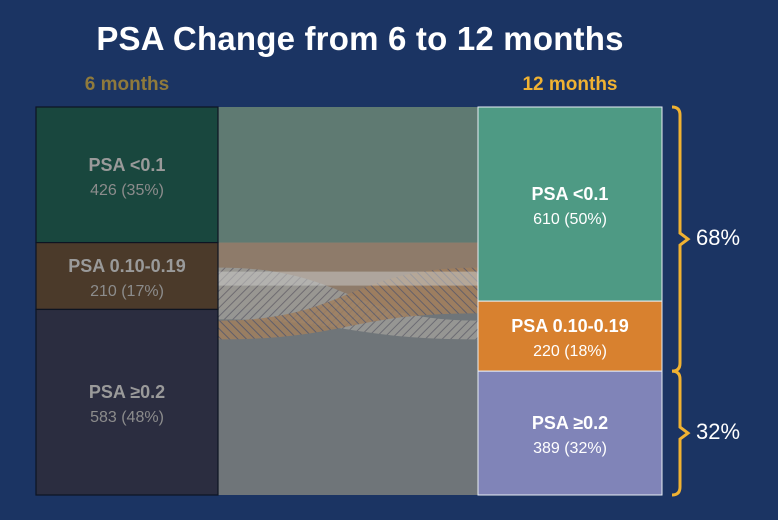  What do you see at coordinates (348, 402) in the screenshot?
I see `flow-band-lower` at bounding box center [348, 402].